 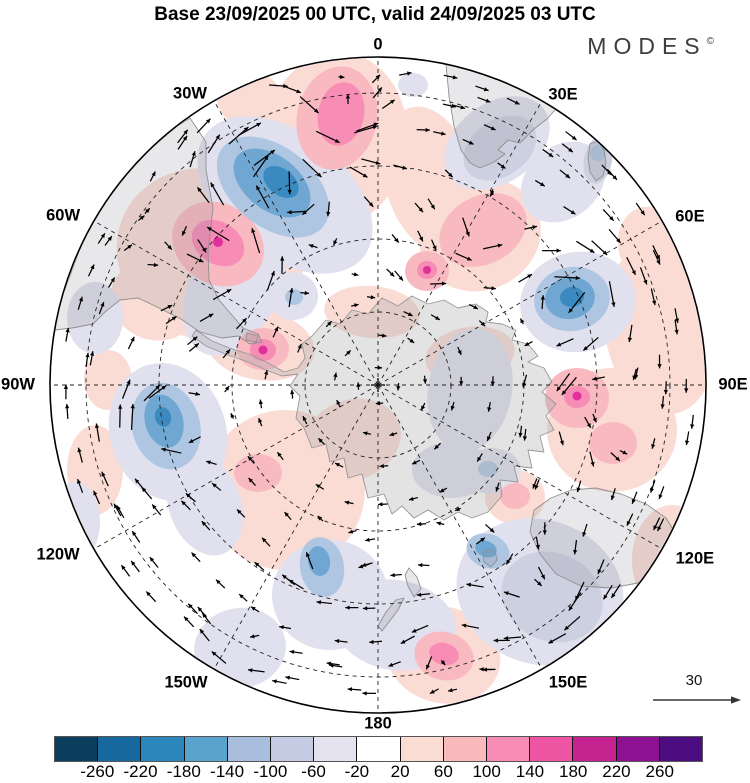 I want to click on colorbar-tick: -60, so click(x=313, y=771).